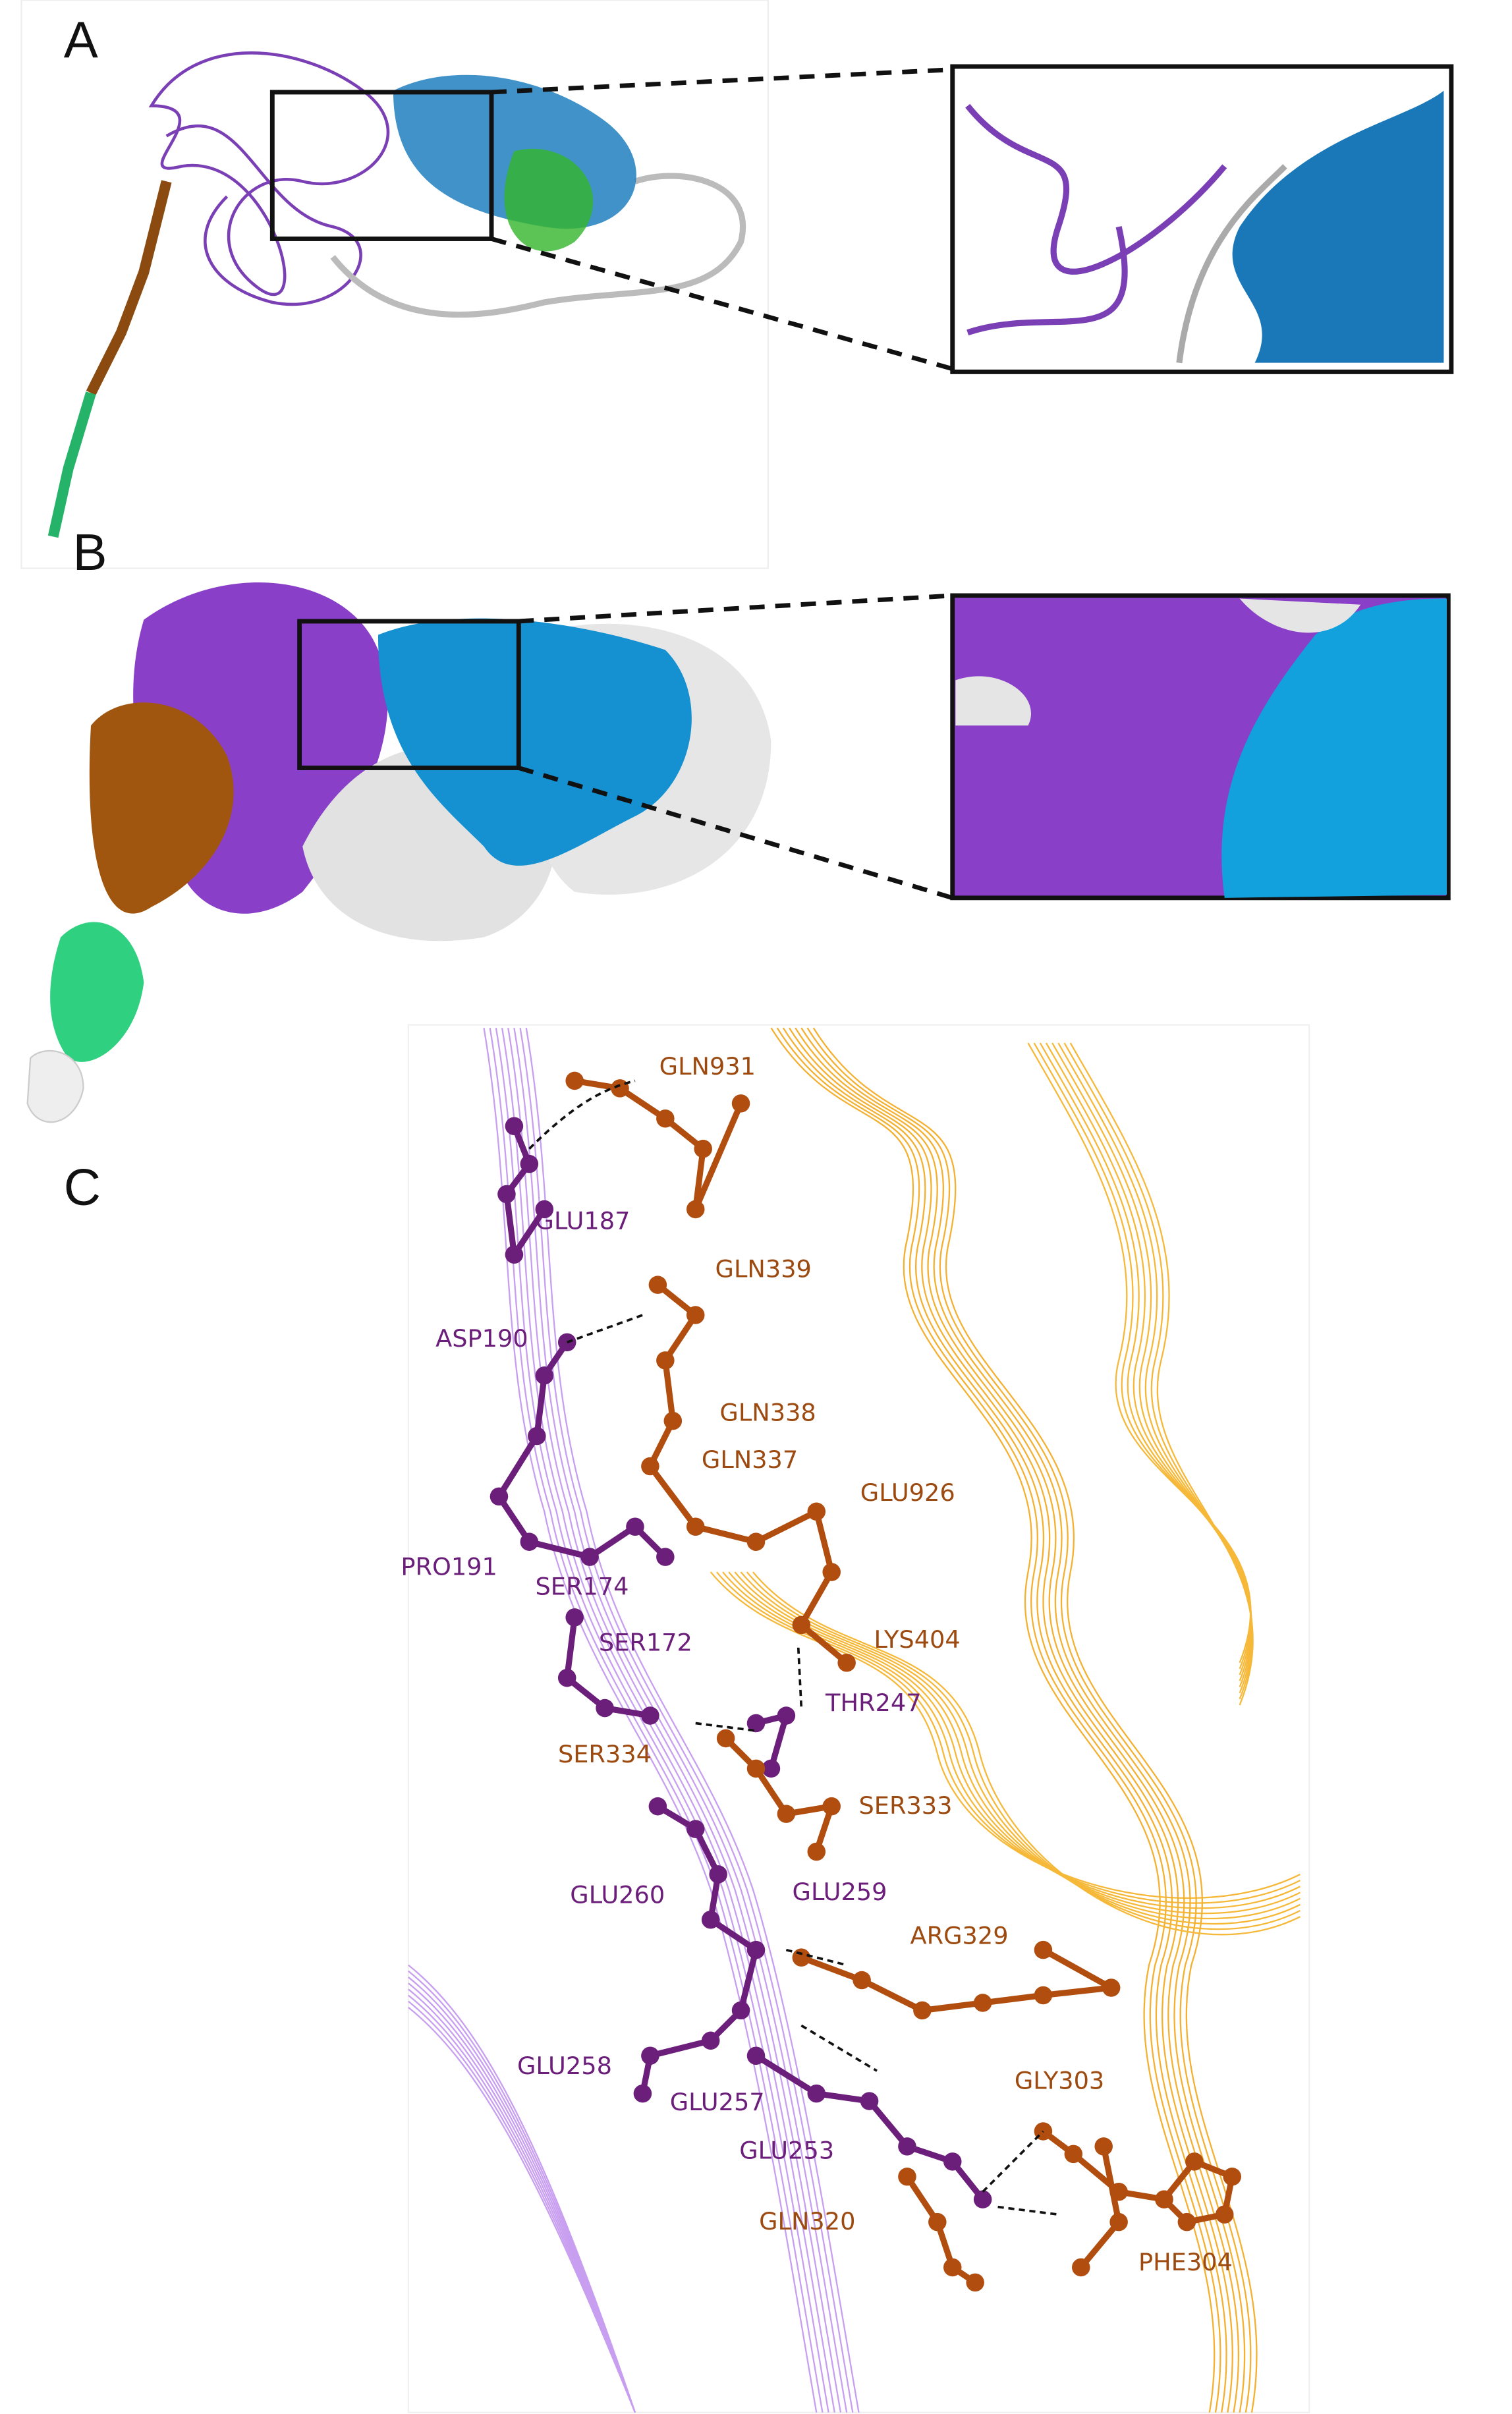  What do you see at coordinates (605, 1754) in the screenshot?
I see `residue-label: SER334` at bounding box center [605, 1754].